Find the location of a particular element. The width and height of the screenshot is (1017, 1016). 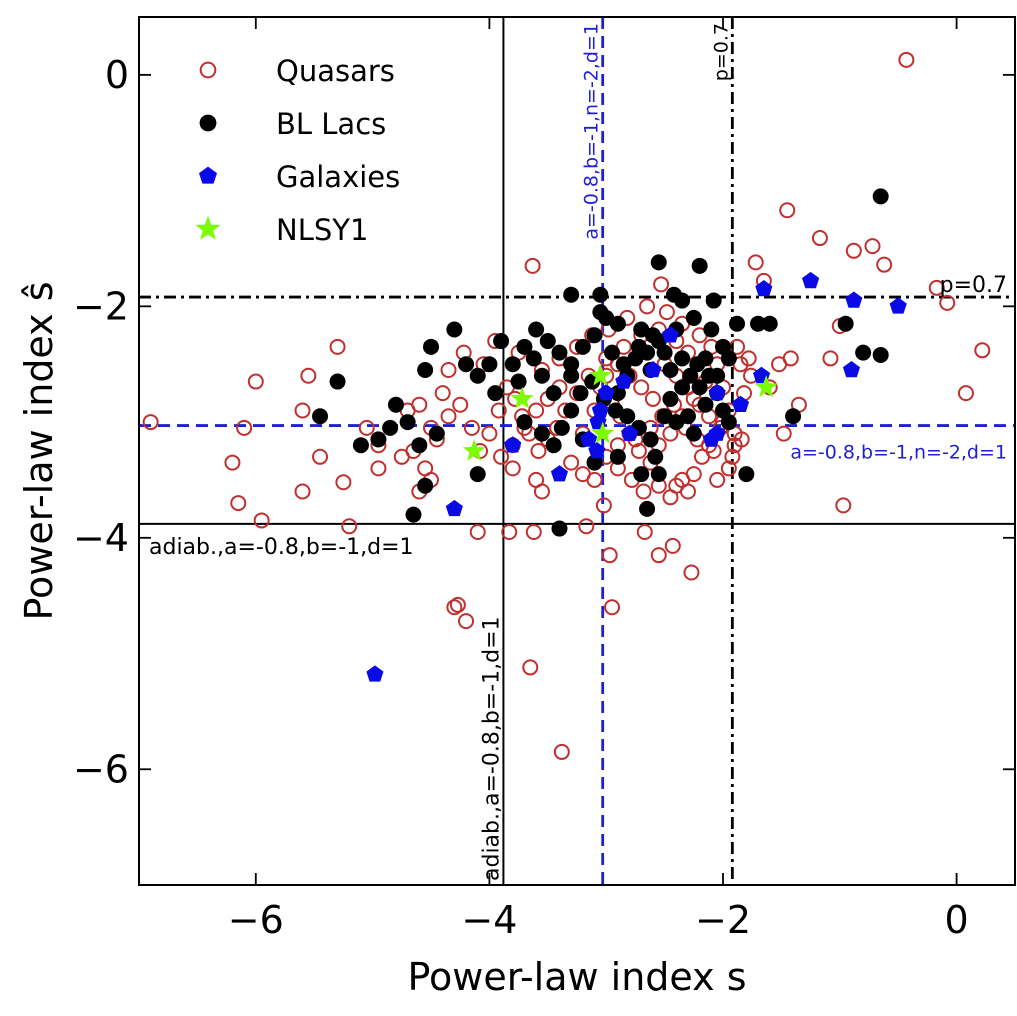

reference-line-label-0: adiab.,a=-0.8,b=-1,d=1 is located at coordinates (491, 748).